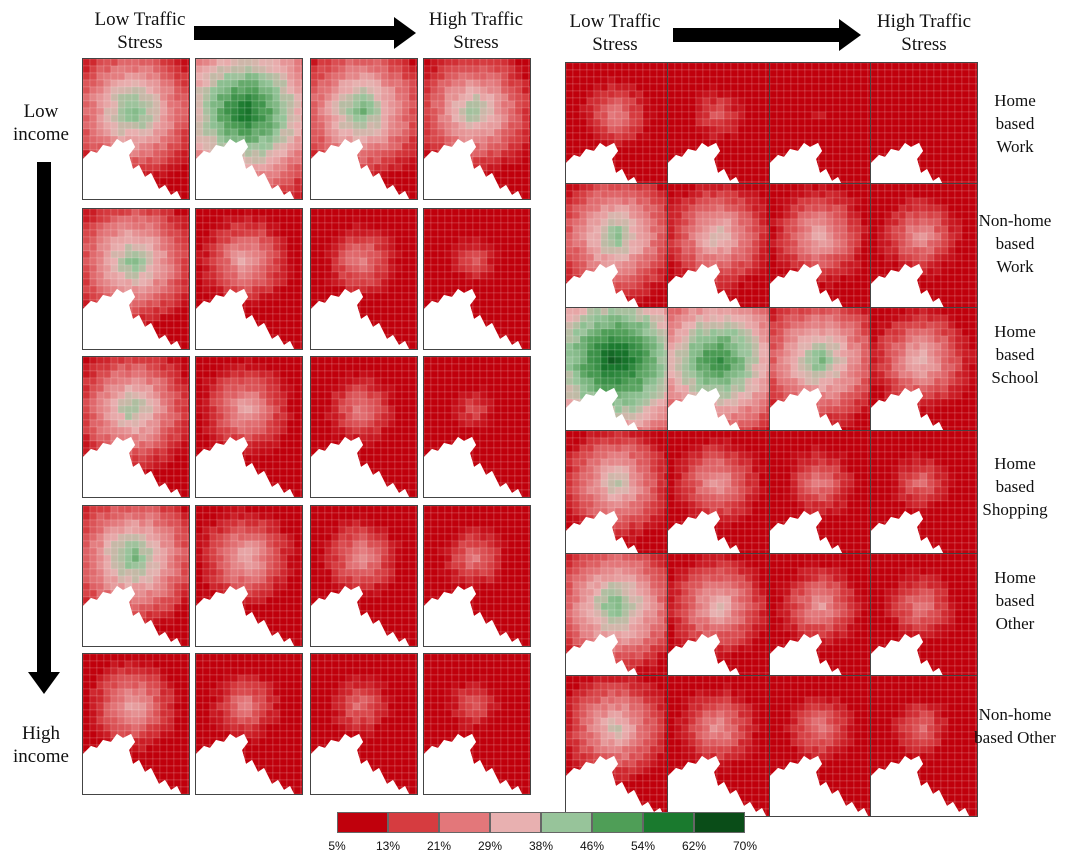  I want to click on left-map-r1-c2, so click(249, 129).